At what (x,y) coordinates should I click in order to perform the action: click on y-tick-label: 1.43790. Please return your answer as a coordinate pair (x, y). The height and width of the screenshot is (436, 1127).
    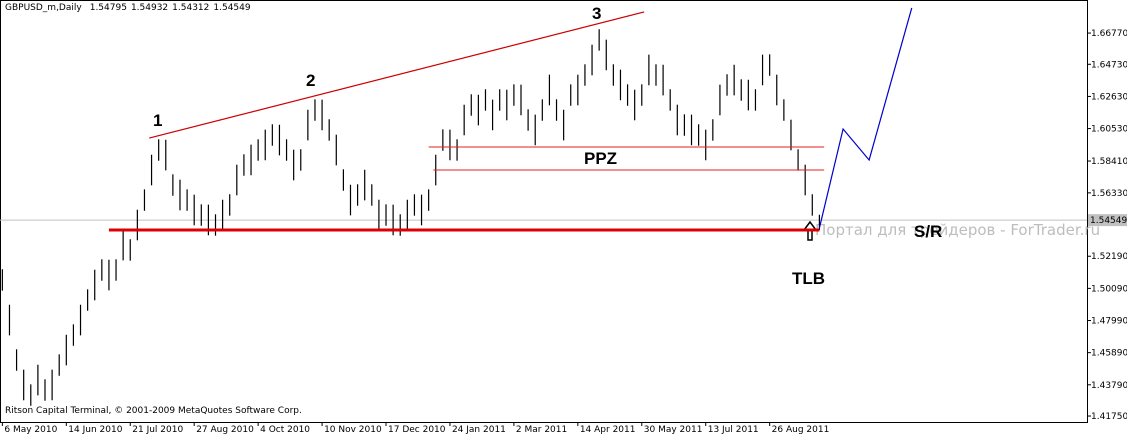
    Looking at the image, I should click on (1109, 386).